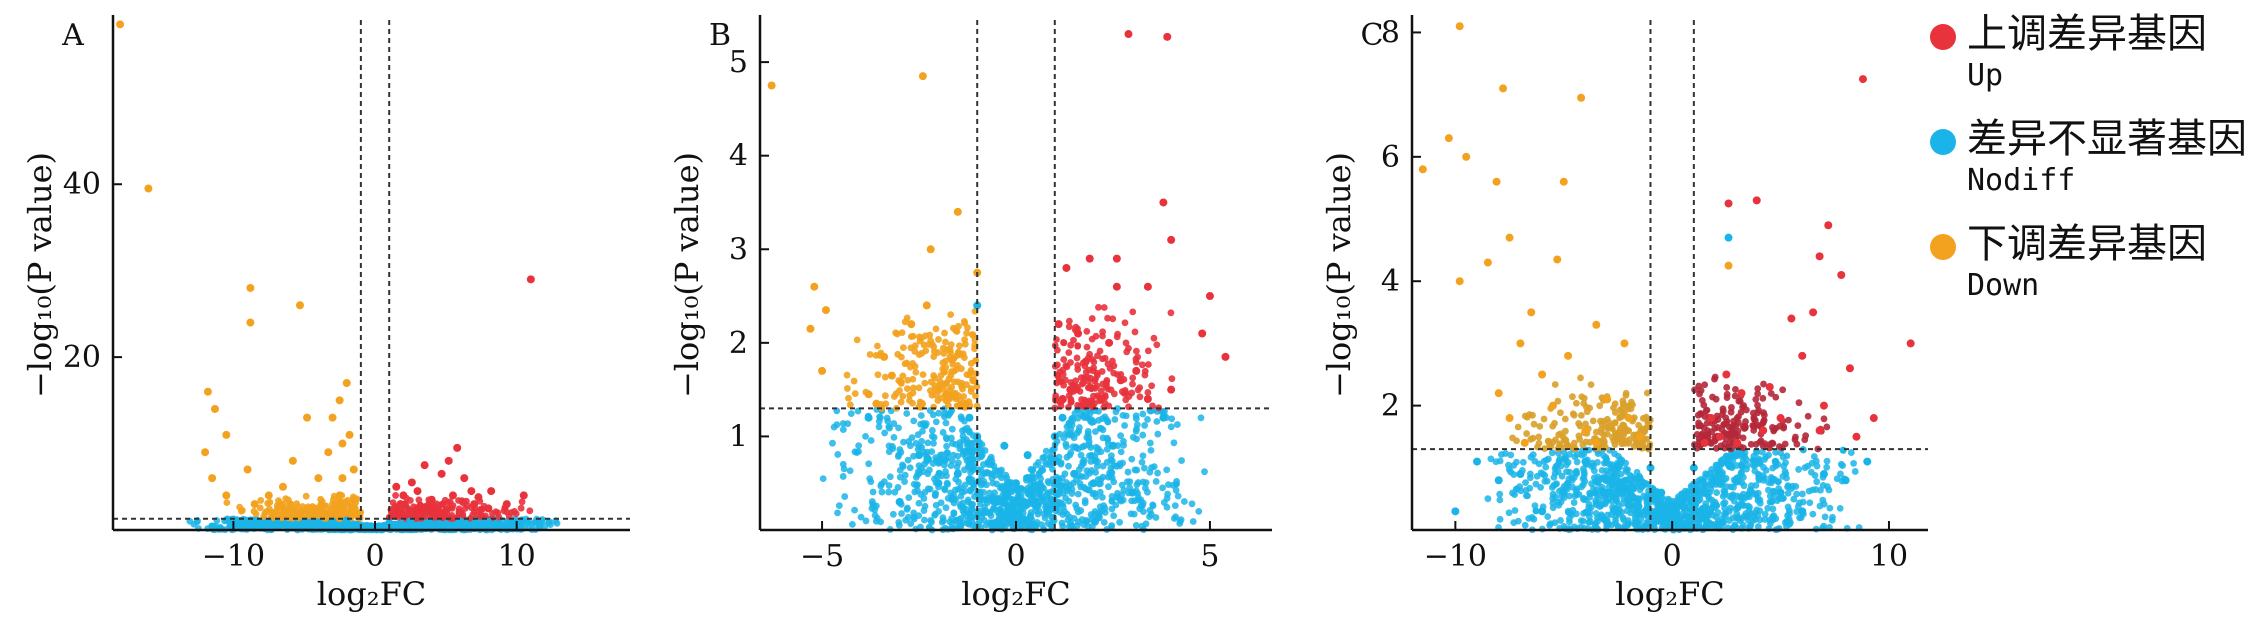 This screenshot has width=2250, height=630. Describe the element at coordinates (1672, 556) in the screenshot. I see `x-tick-label: 0` at that location.